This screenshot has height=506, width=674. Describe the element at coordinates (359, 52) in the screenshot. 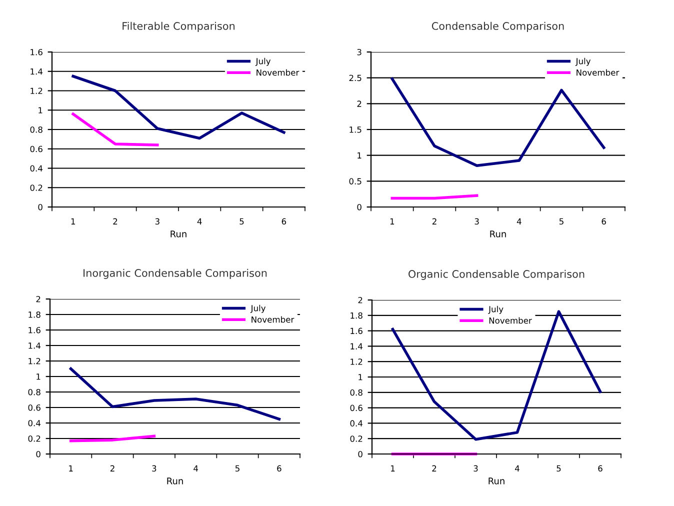

I see `y-tick-label: 3` at that location.